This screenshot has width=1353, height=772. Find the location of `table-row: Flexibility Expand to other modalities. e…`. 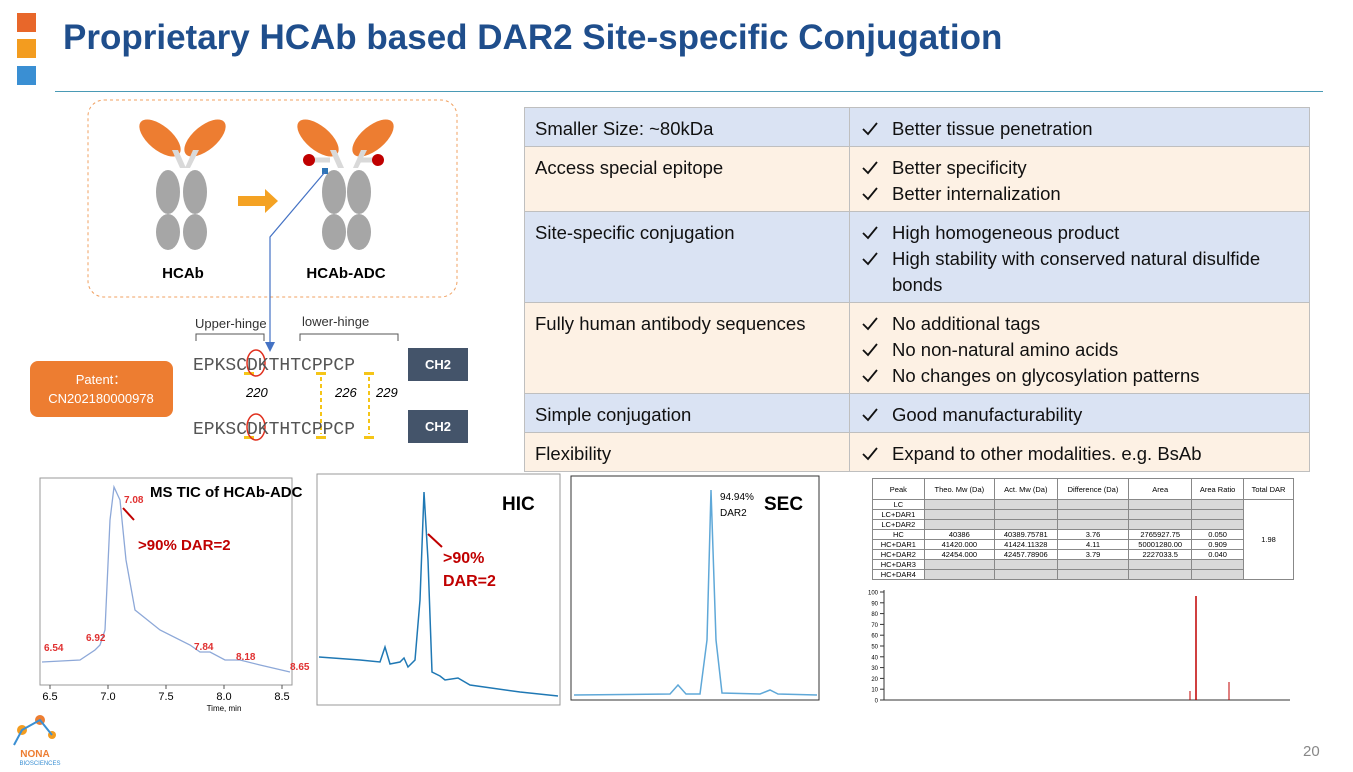

table-row: Flexibility Expand to other modalities. e… is located at coordinates (917, 452).